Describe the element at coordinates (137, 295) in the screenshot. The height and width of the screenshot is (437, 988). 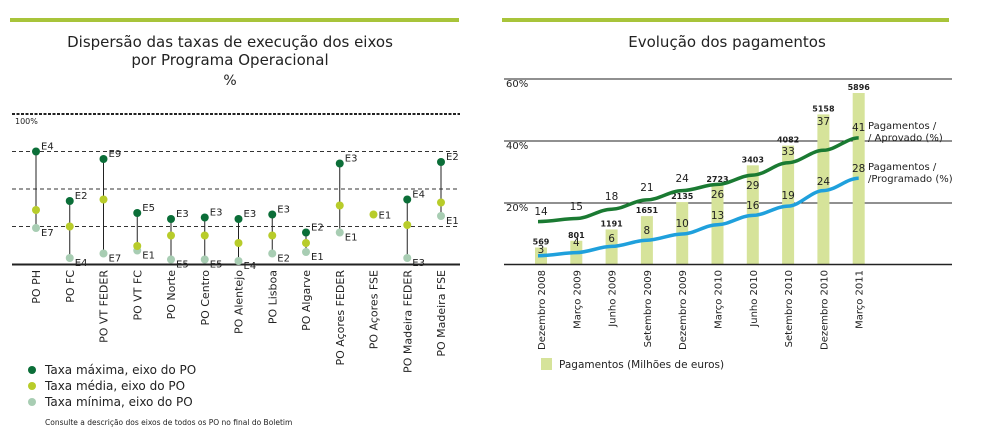
I see `x-tick-label: PO VT FC` at that location.